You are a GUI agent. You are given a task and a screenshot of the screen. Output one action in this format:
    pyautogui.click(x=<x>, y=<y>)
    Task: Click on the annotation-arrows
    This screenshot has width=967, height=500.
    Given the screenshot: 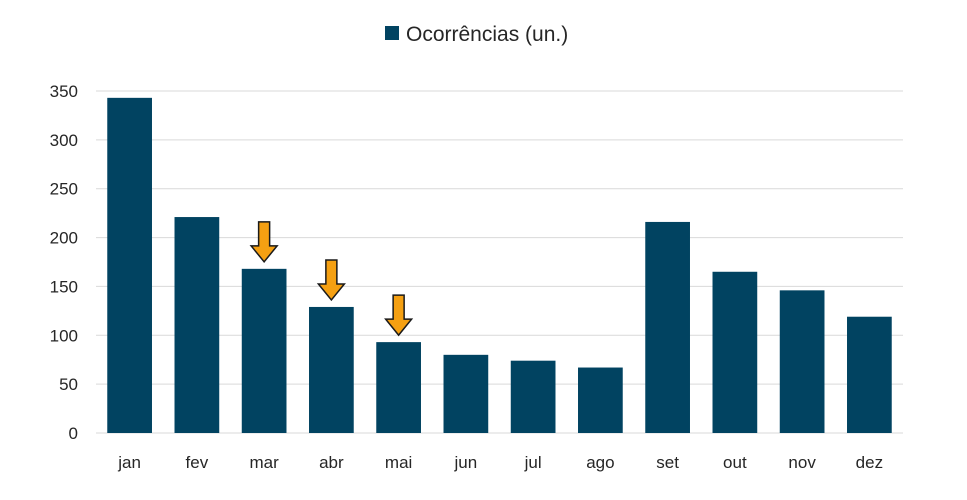 What is the action you would take?
    pyautogui.click(x=331, y=279)
    